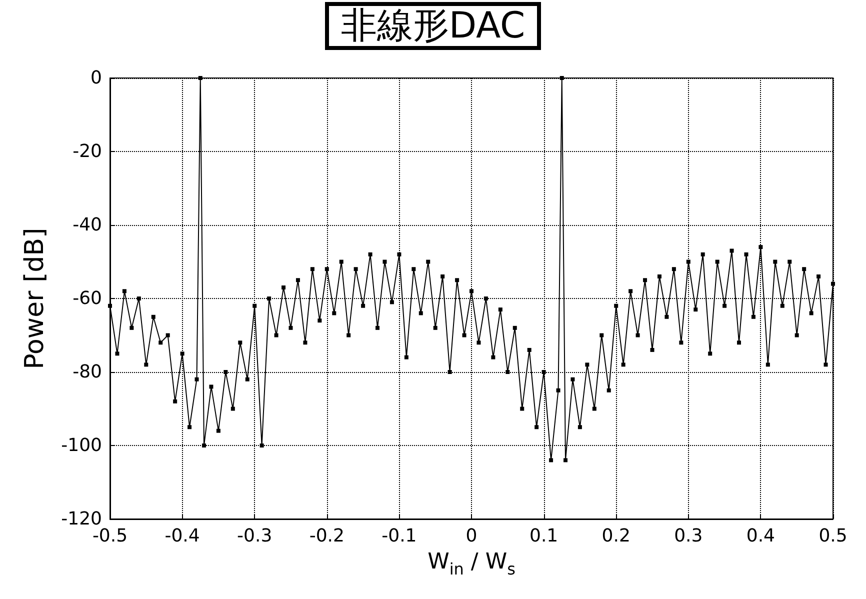 Image resolution: width=866 pixels, height=599 pixels. I want to click on x-tick-label: 0.1, so click(543, 536).